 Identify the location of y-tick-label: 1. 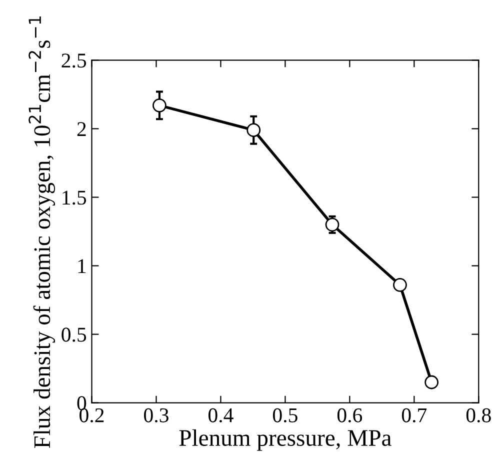
(82, 266).